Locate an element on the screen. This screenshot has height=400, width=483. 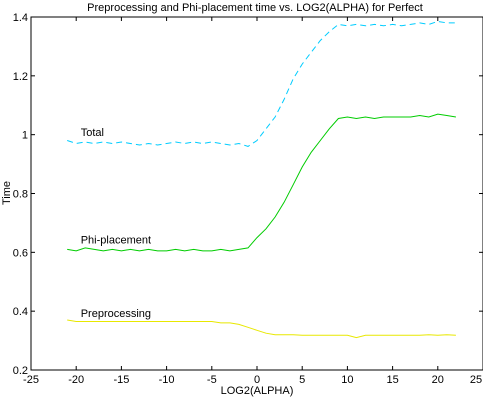
x-tick-label: -5 is located at coordinates (212, 380).